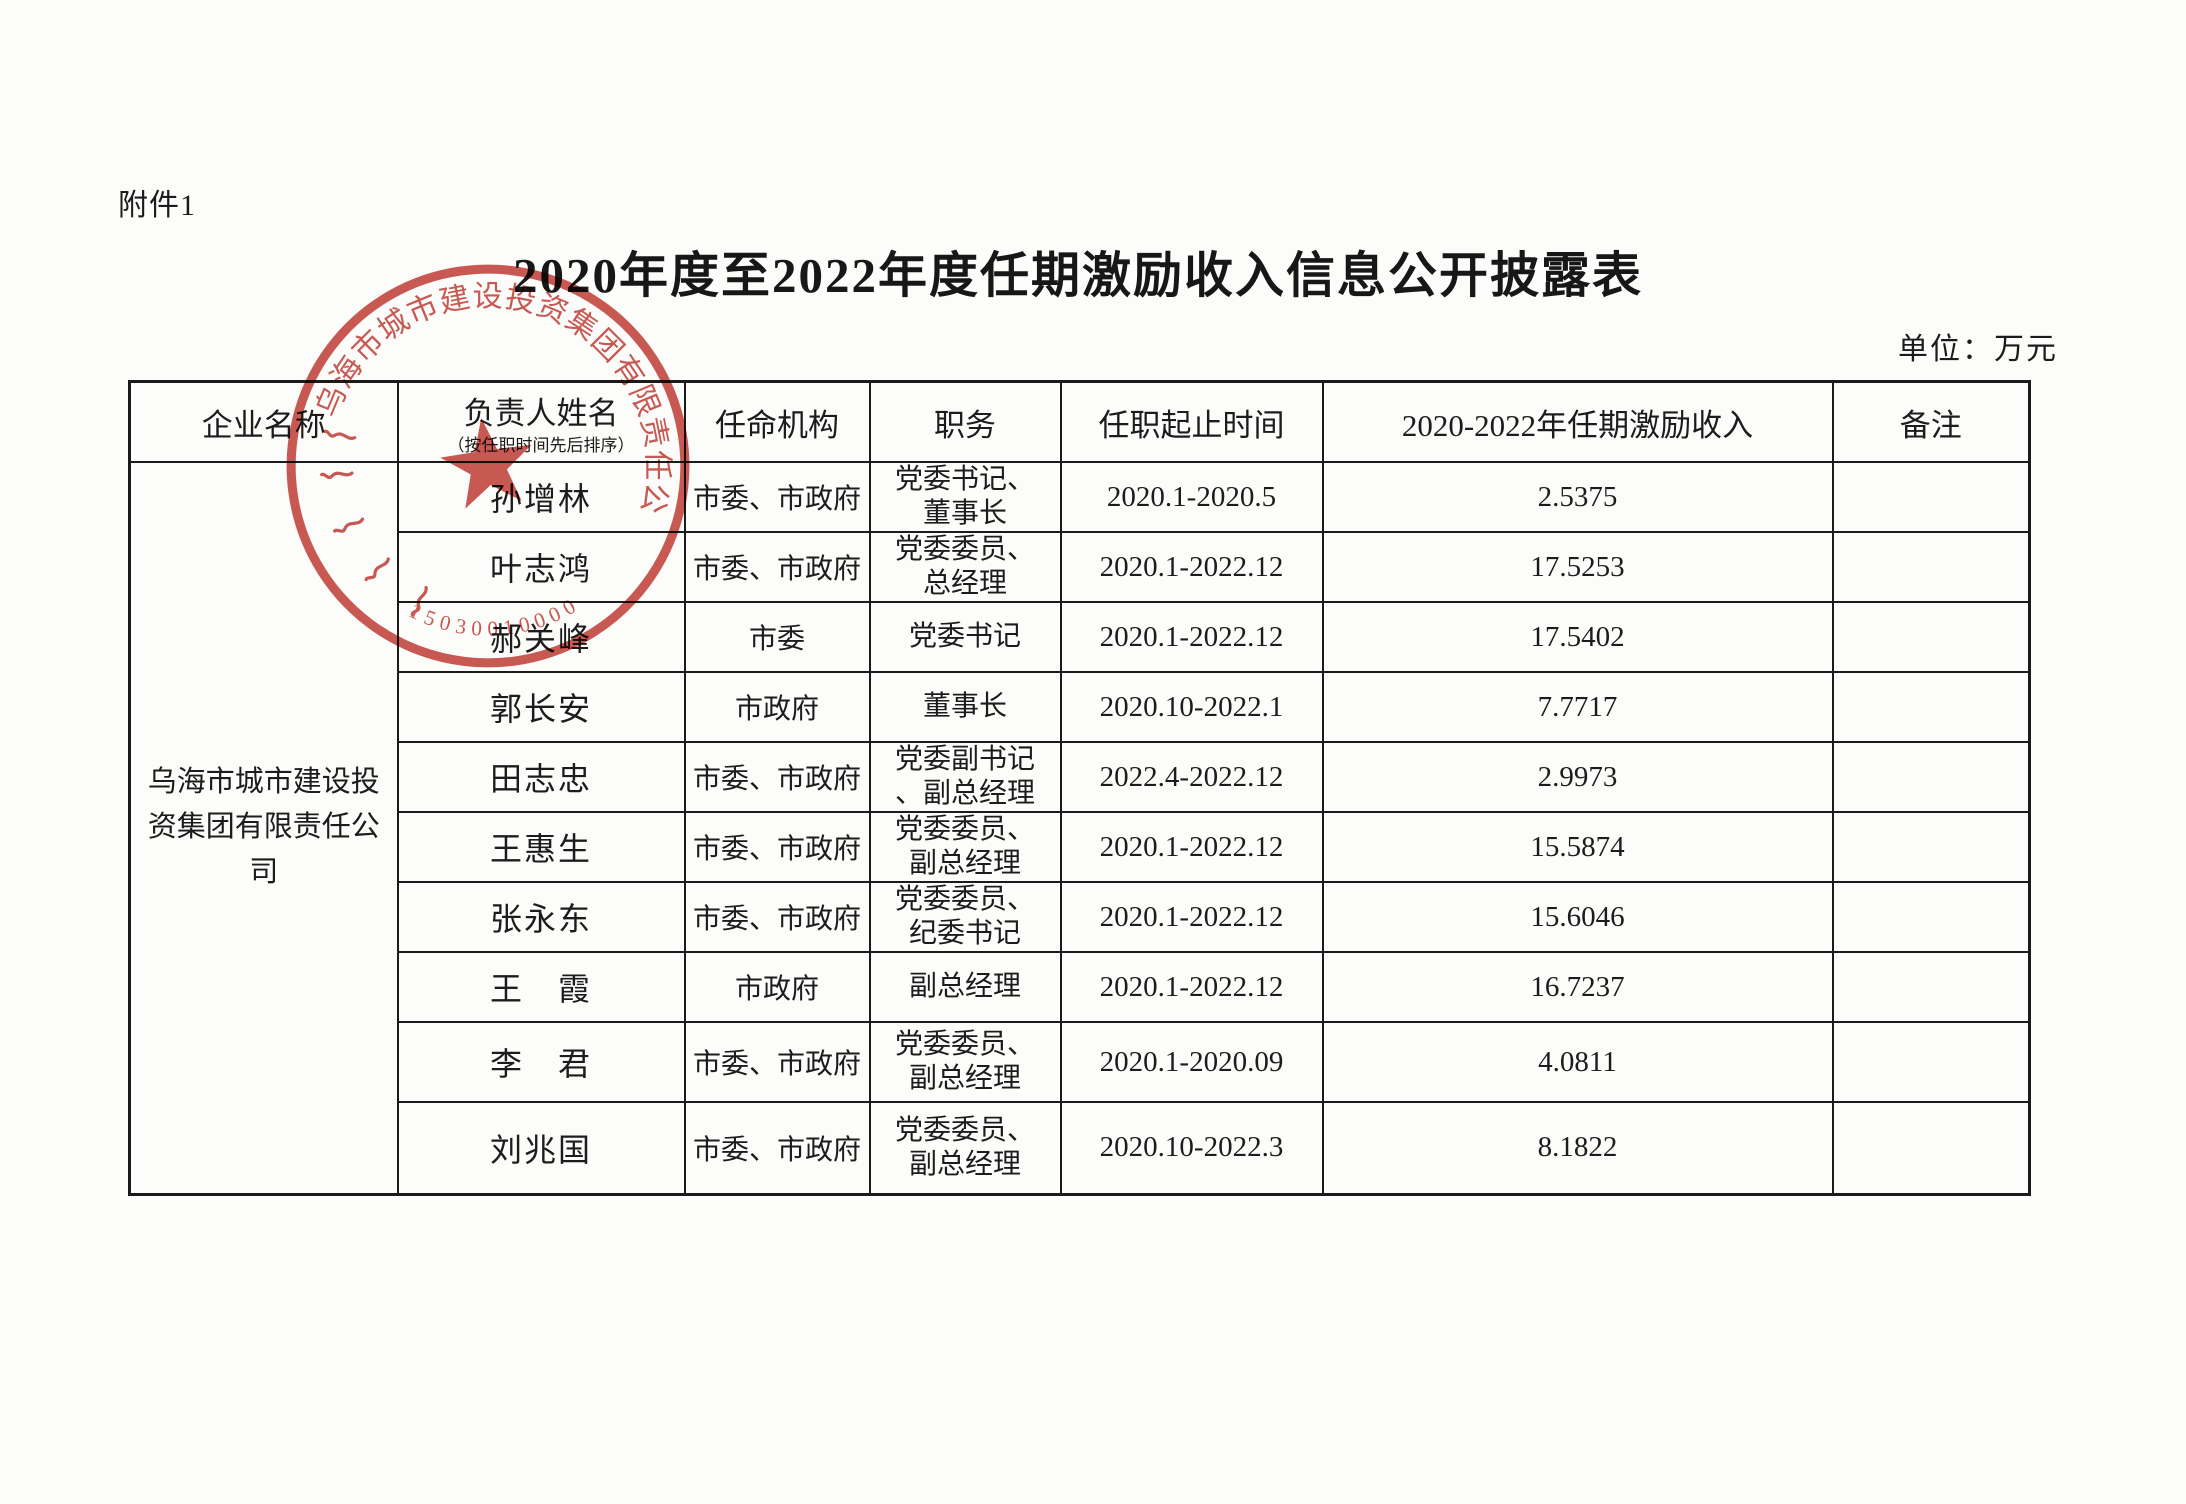 This screenshot has width=2186, height=1504. I want to click on header-authority: 任命机构, so click(777, 421).